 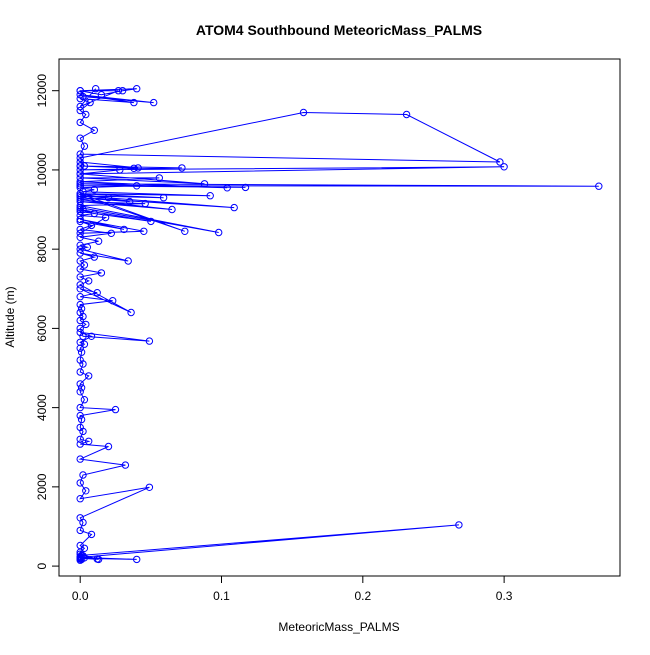 What do you see at coordinates (42, 407) in the screenshot?
I see `y-tick-label: 4000` at bounding box center [42, 407].